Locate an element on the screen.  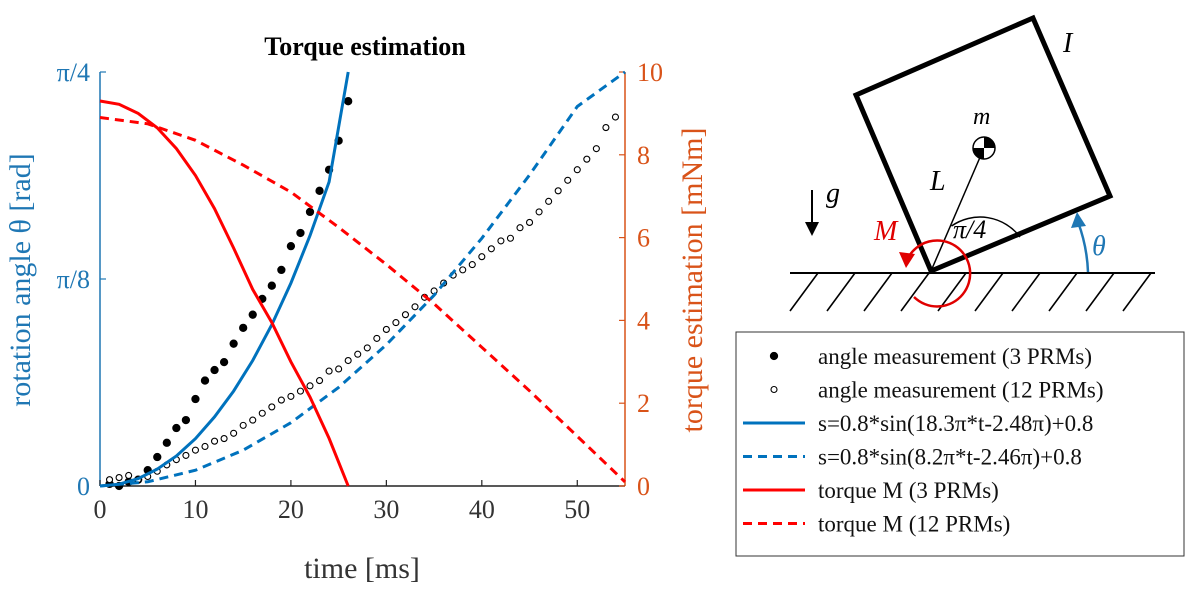
moment-arrow-icon is located at coordinates (935, 273).